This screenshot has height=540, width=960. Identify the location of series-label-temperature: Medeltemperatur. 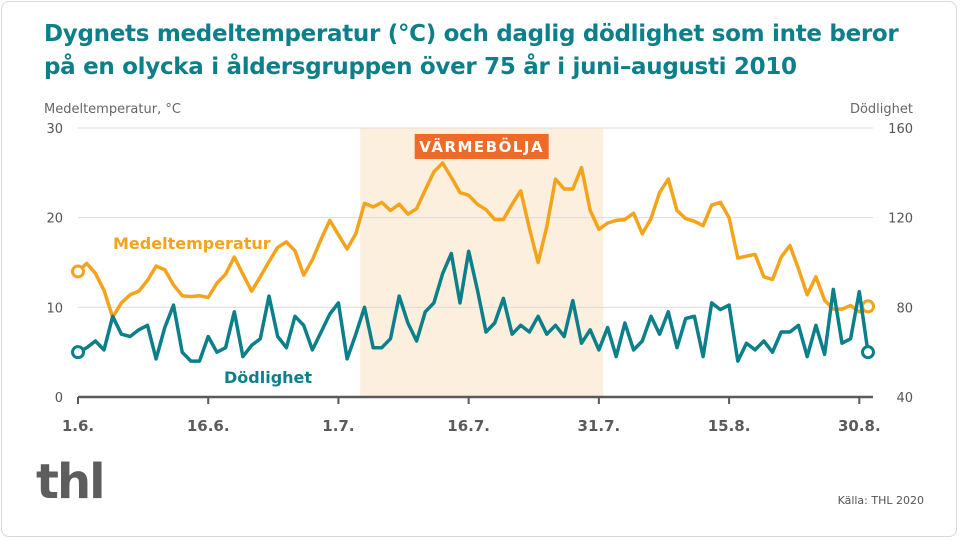
(192, 243).